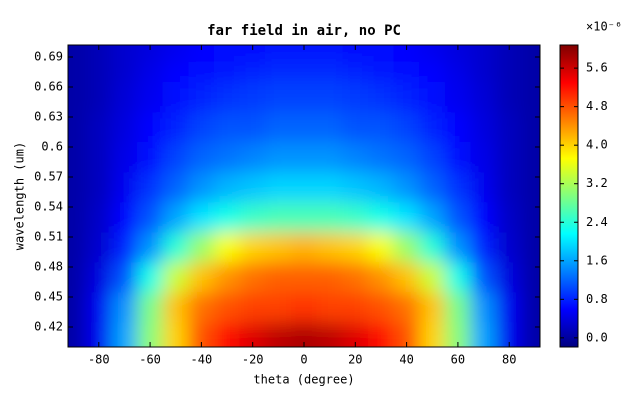 The image size is (640, 405). Describe the element at coordinates (48, 267) in the screenshot. I see `y-tick-label: 0.48` at that location.